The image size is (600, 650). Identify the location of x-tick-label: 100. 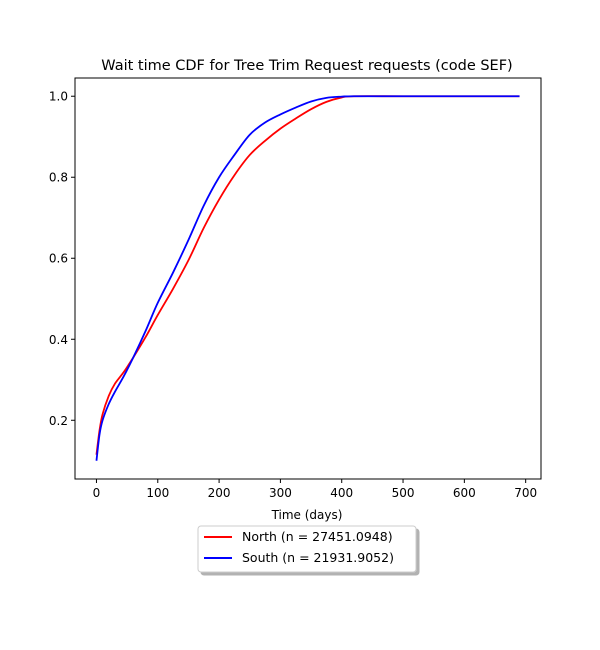
(157, 493).